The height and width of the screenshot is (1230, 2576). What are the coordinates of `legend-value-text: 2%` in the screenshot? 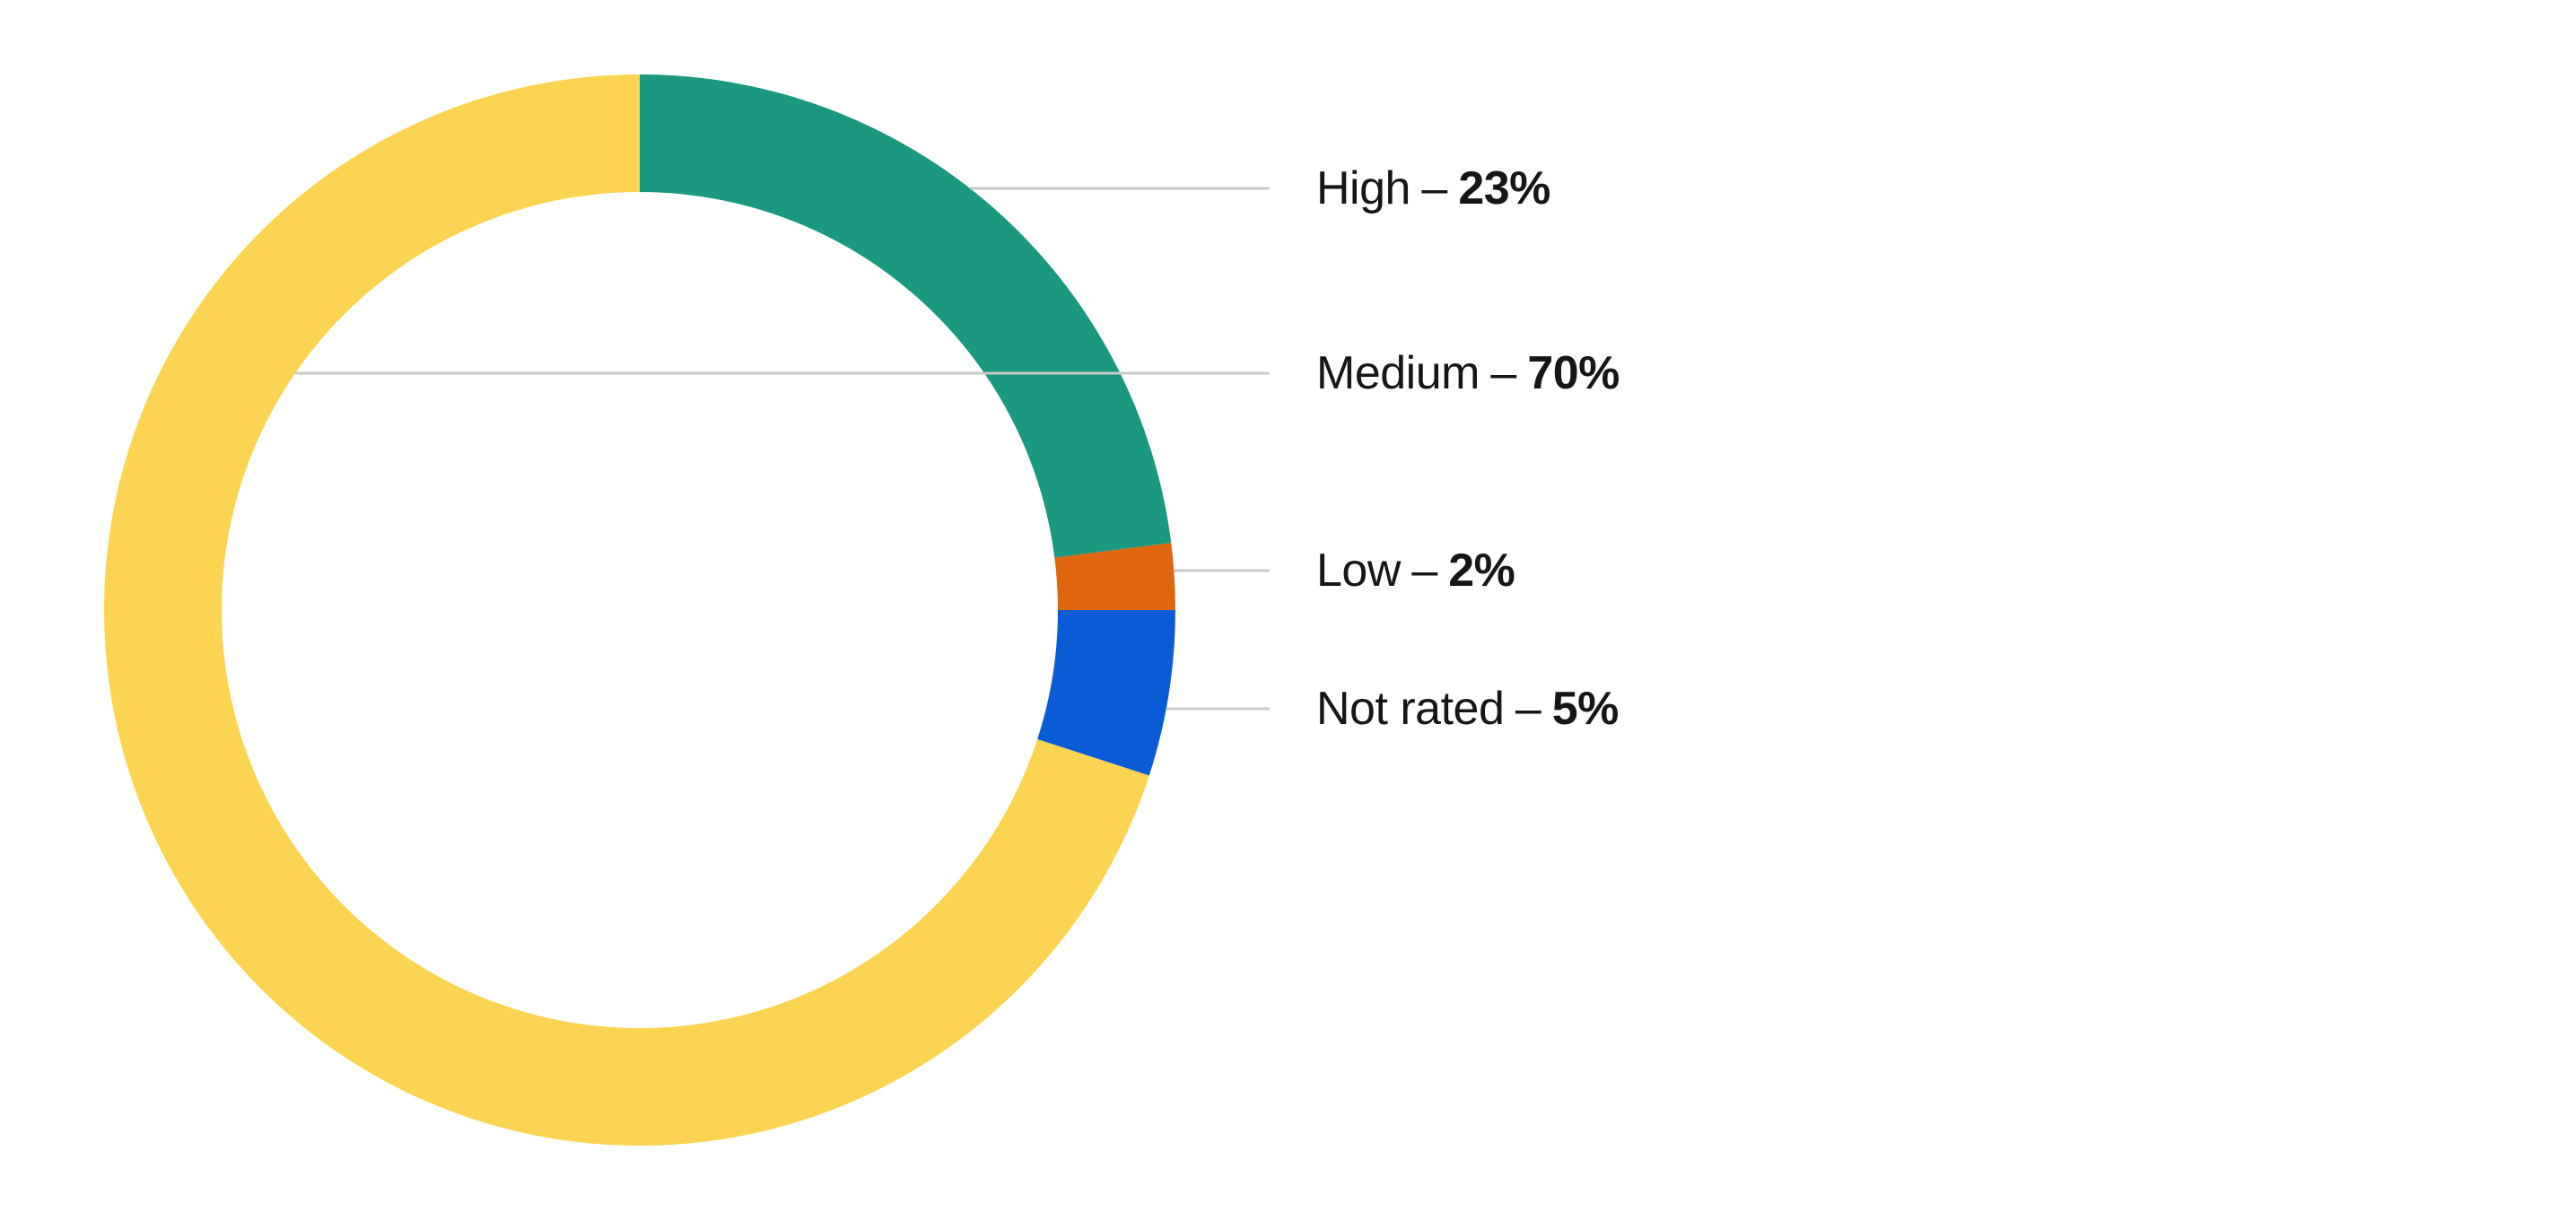 It's located at (1482, 571).